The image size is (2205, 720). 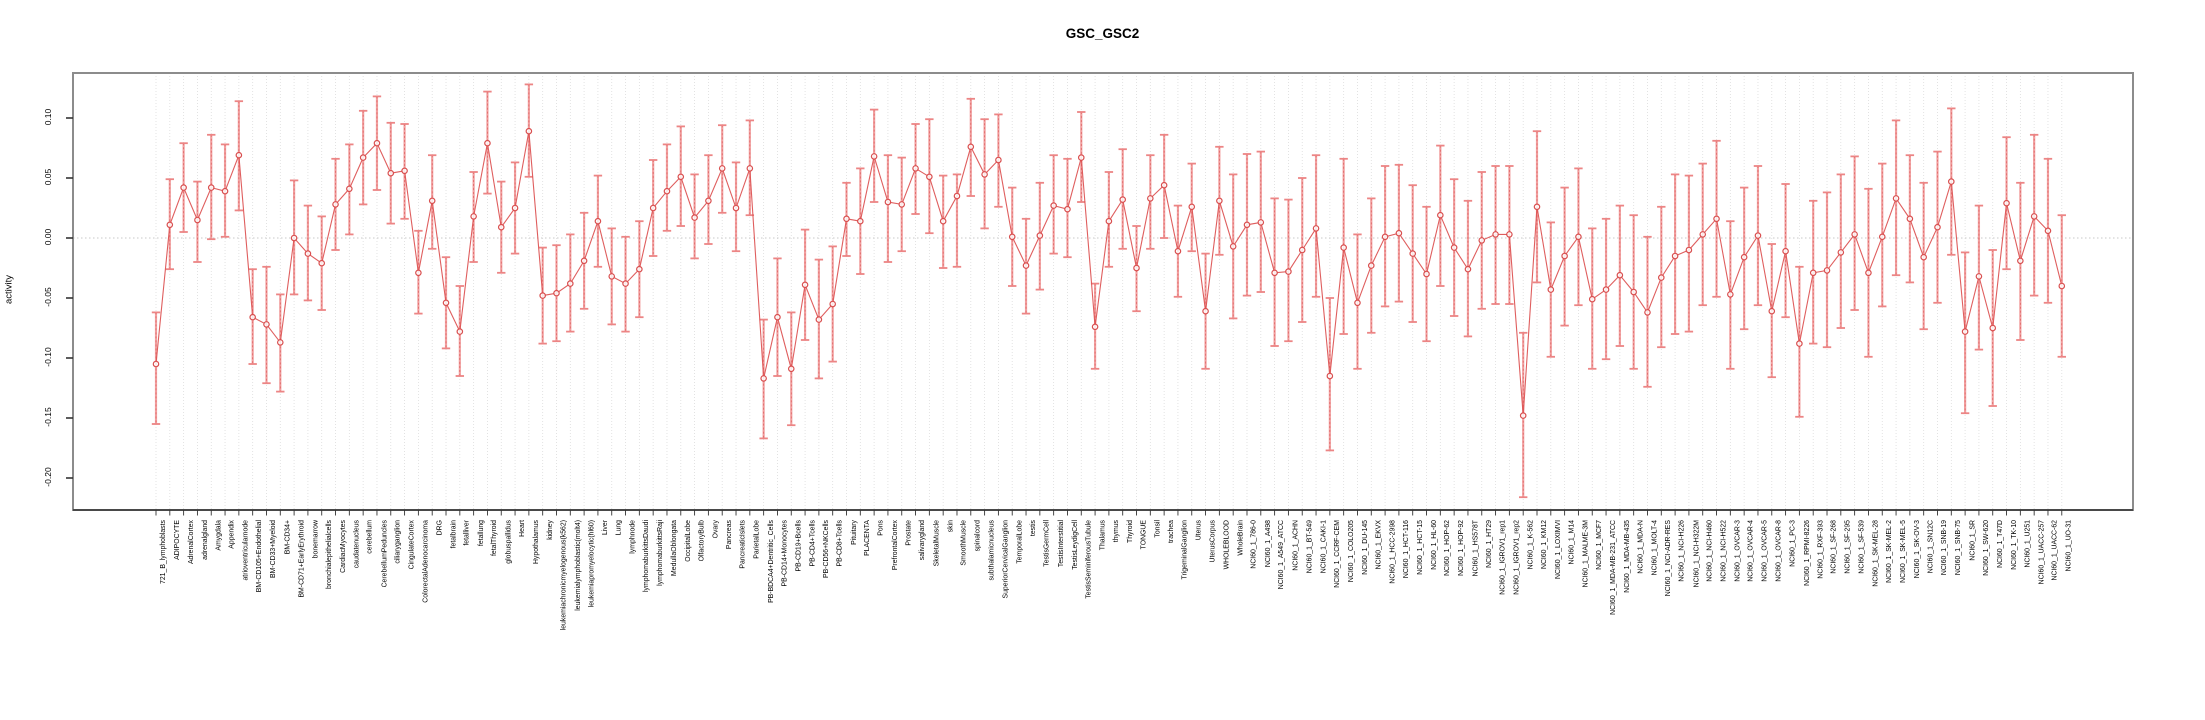 What do you see at coordinates (1047, 543) in the screenshot?
I see `x-axis-label: TestisGermCell` at bounding box center [1047, 543].